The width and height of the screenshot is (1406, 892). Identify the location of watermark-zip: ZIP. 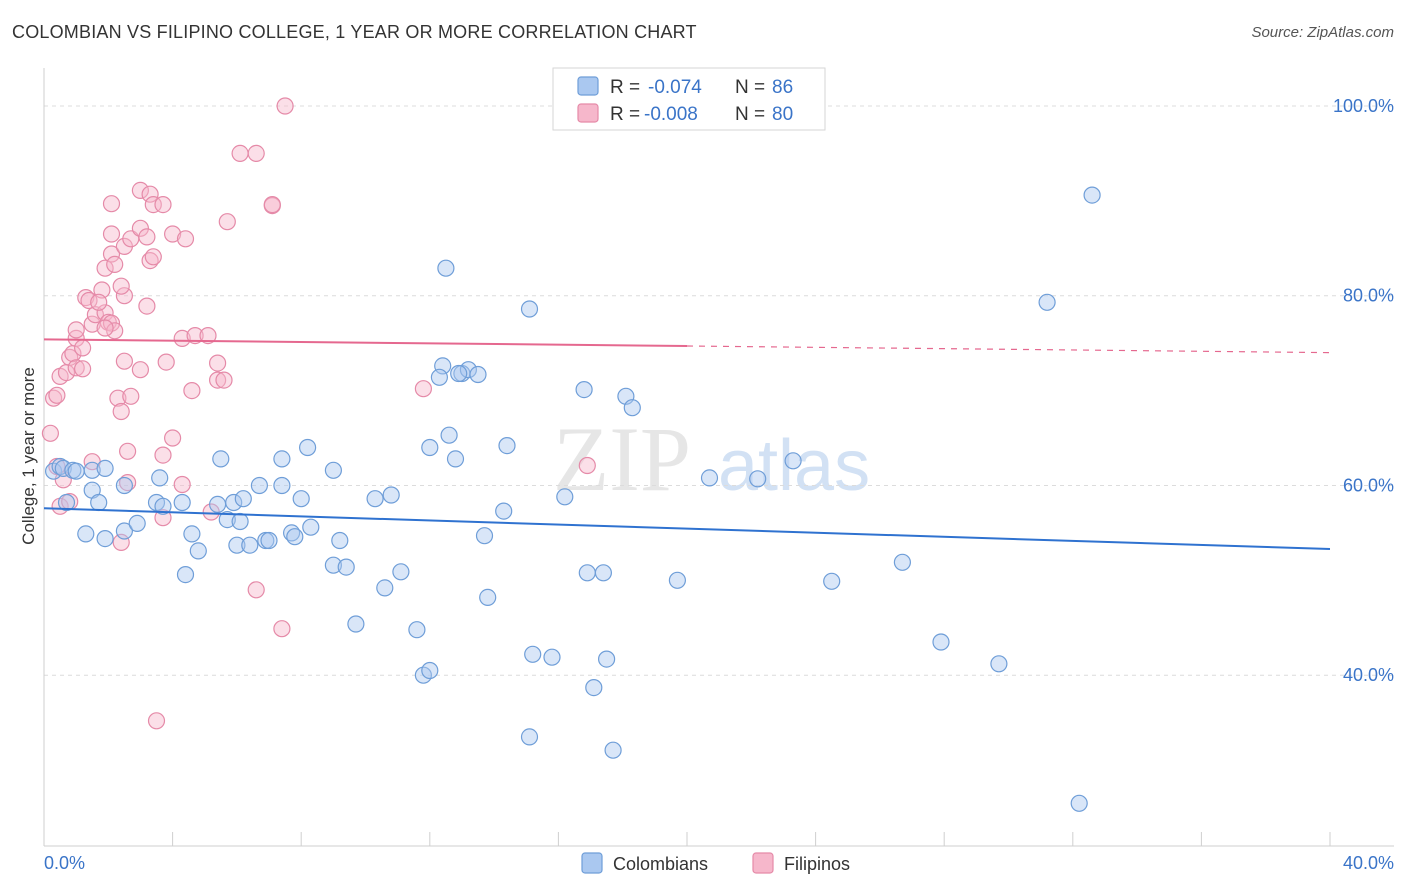
(622, 459).